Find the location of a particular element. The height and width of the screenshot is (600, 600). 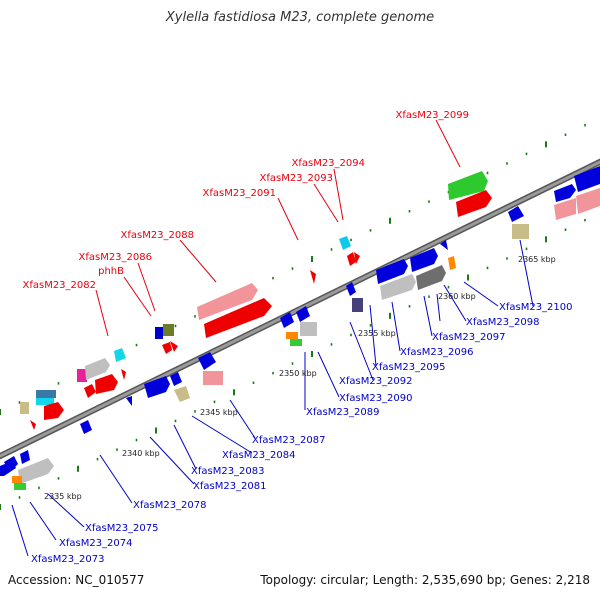

gene-label: XfasM23_2078 is located at coordinates (170, 505).